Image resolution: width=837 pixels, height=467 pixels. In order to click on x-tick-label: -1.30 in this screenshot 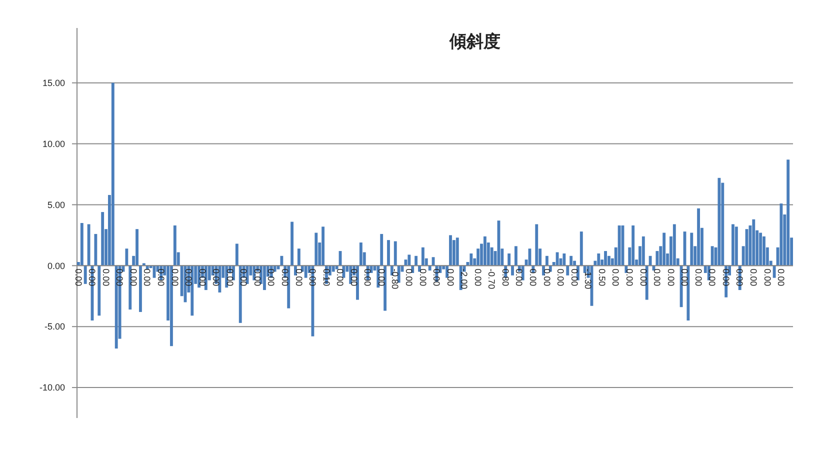, I will do `click(588, 279)`.